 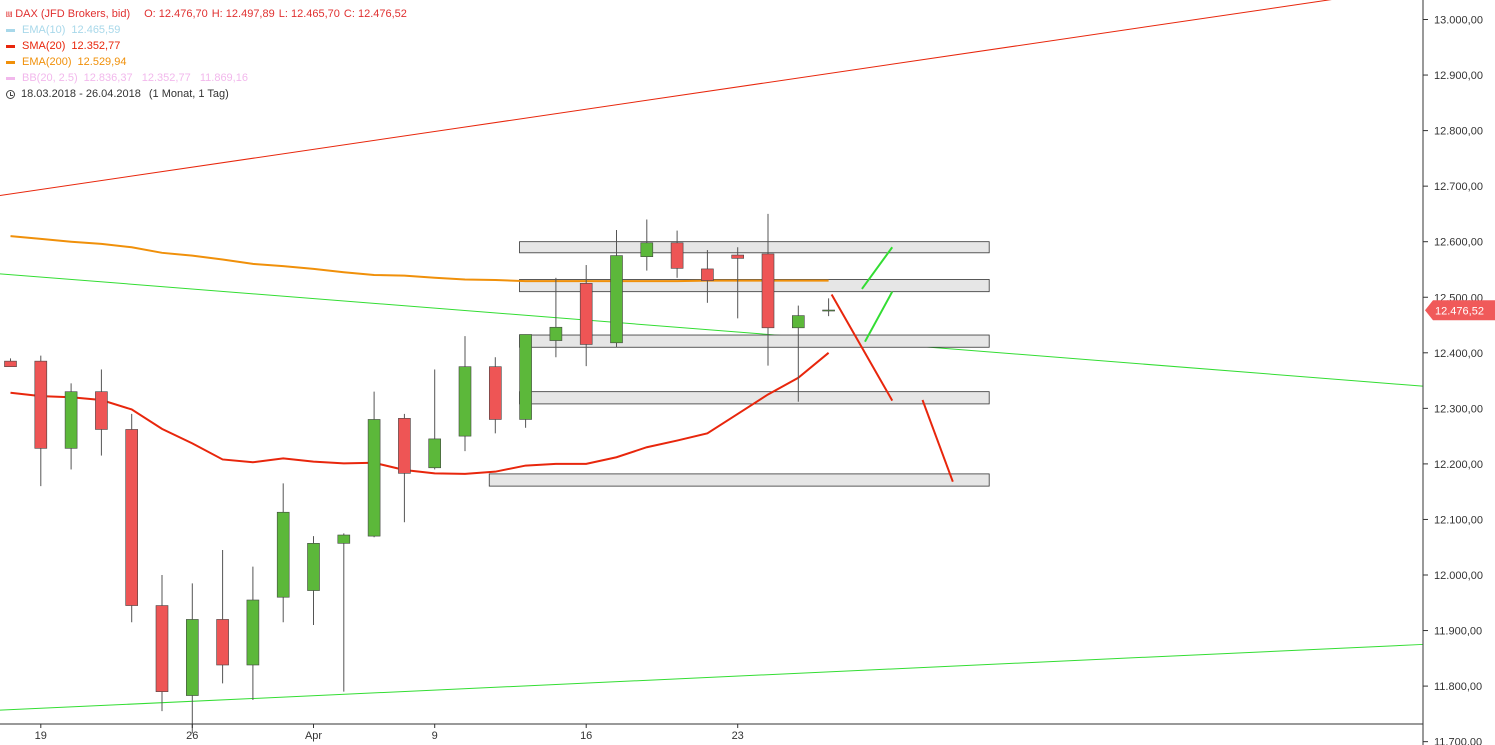 I want to click on instrument-name: DAX (JFD Brokers, bid), so click(x=73, y=14).